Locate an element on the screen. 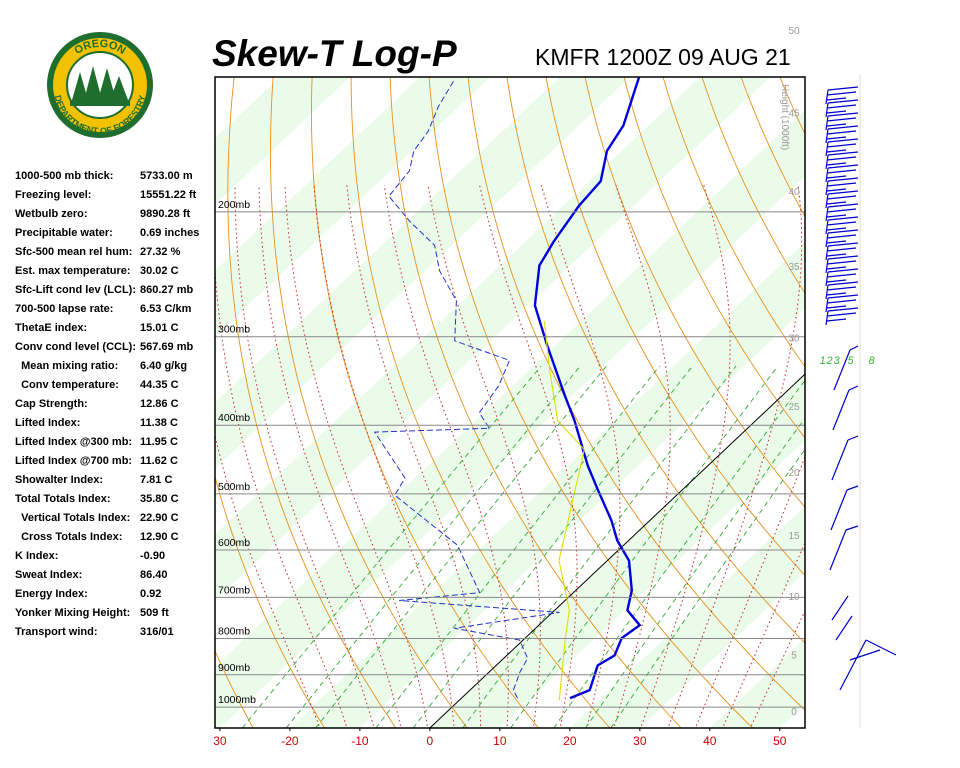 Image resolution: width=960 pixels, height=768 pixels. pressure-label: 300mb is located at coordinates (234, 330).